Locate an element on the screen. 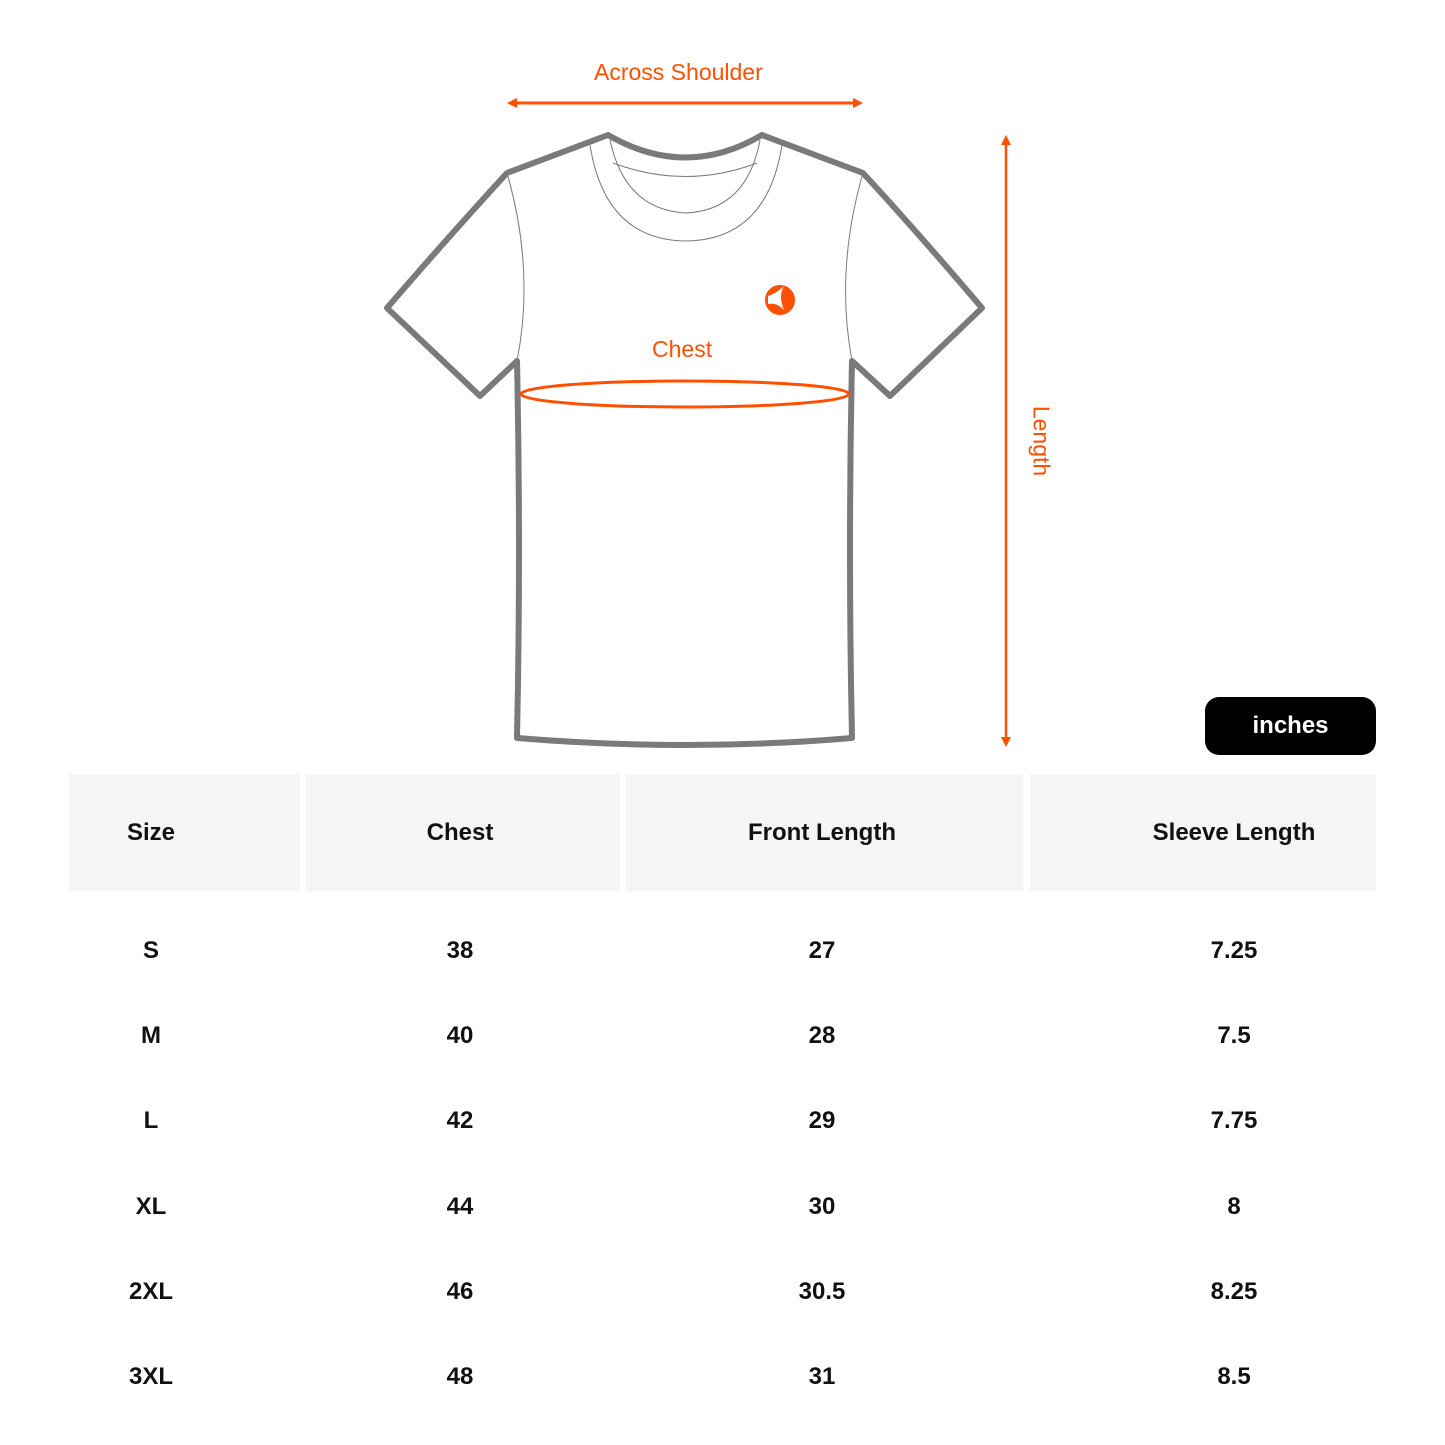 The height and width of the screenshot is (1445, 1445). column-header: Size is located at coordinates (151, 832).